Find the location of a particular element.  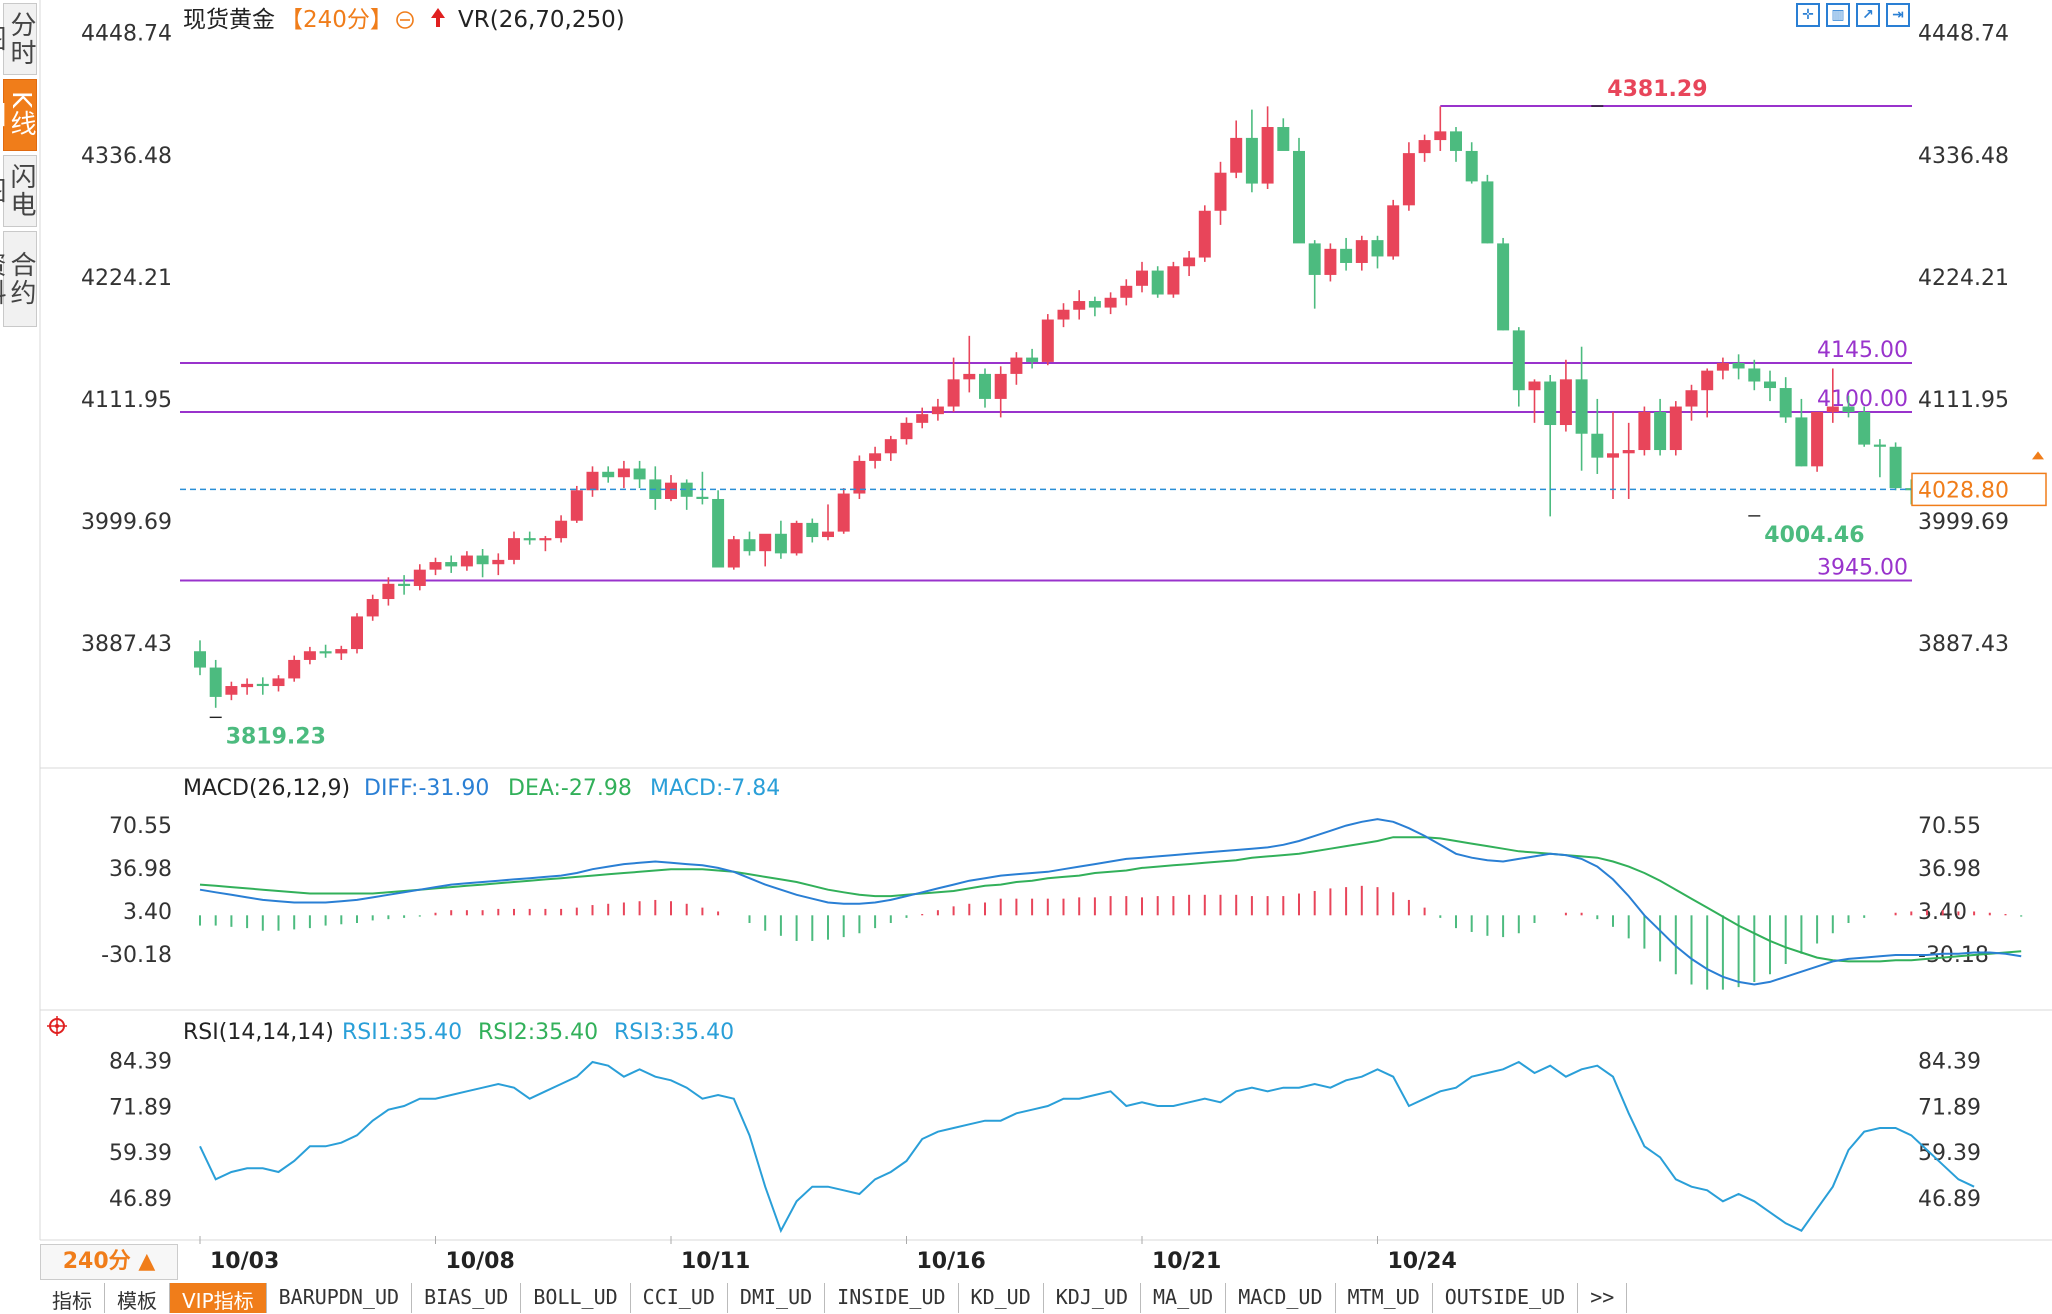

chart-toolbar: ✛ ▥ ↗ ⇥ is located at coordinates (1853, 15).